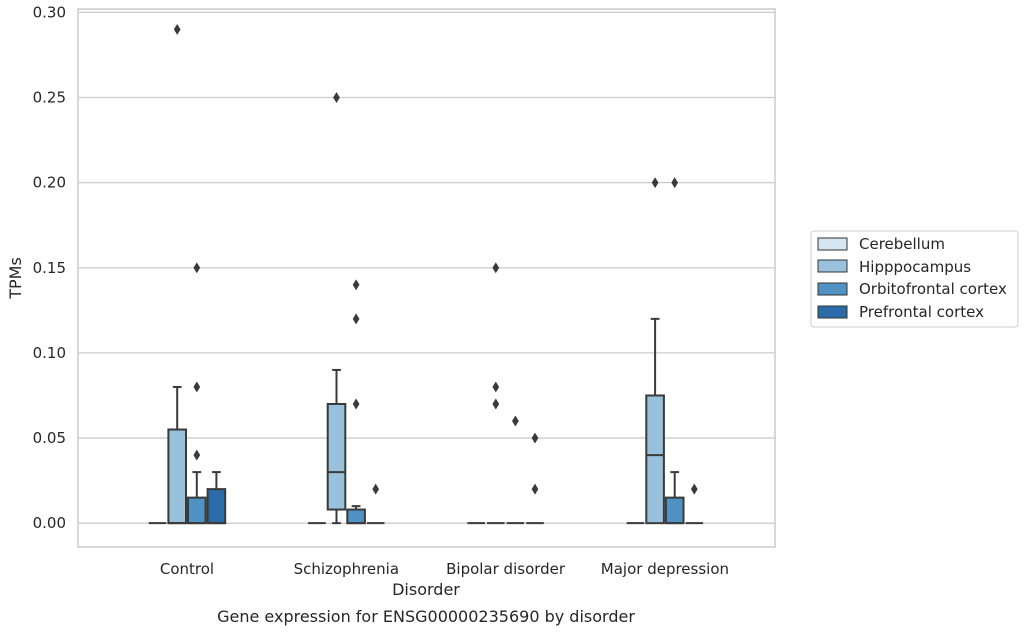  I want to click on legend-swatch-orbitofrontal-cortex, so click(832, 289).